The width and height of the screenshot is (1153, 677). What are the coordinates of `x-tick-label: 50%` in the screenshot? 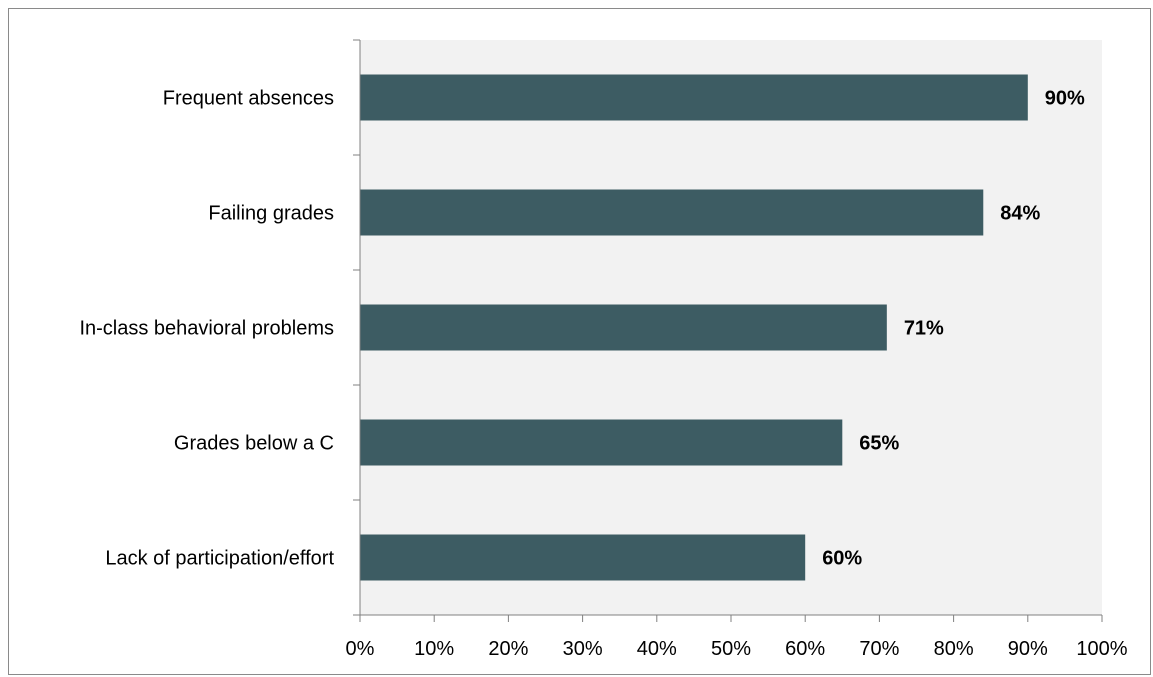 It's located at (731, 649).